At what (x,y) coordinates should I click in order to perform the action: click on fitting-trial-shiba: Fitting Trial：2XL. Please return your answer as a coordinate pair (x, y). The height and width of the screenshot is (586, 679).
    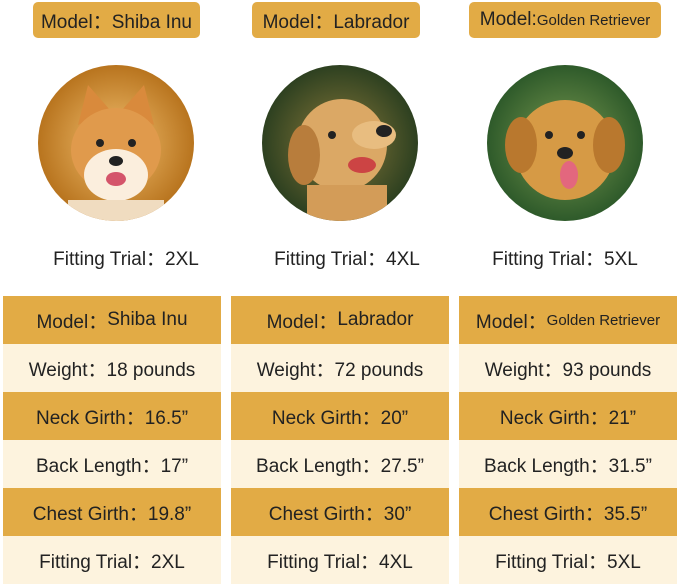
    Looking at the image, I should click on (126, 259).